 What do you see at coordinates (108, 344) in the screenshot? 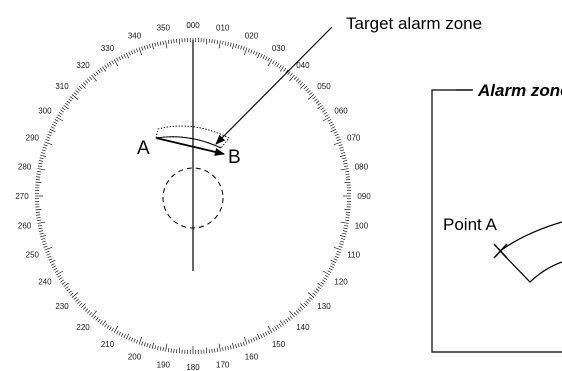
I see `bearing-label: 210` at bounding box center [108, 344].